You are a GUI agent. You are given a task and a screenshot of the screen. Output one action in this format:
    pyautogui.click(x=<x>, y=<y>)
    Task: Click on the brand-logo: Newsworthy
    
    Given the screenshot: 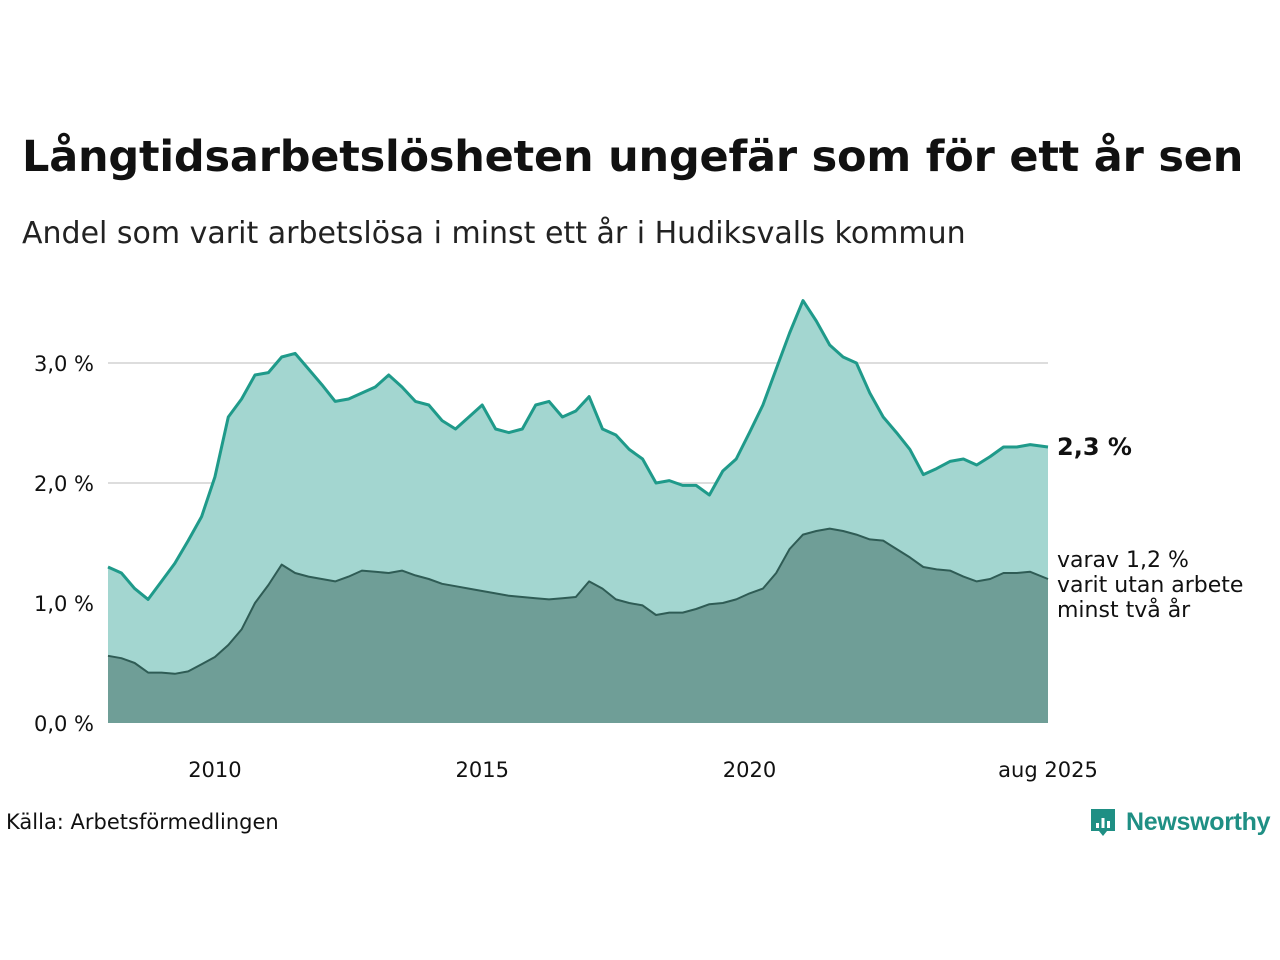 What is the action you would take?
    pyautogui.click(x=1179, y=822)
    